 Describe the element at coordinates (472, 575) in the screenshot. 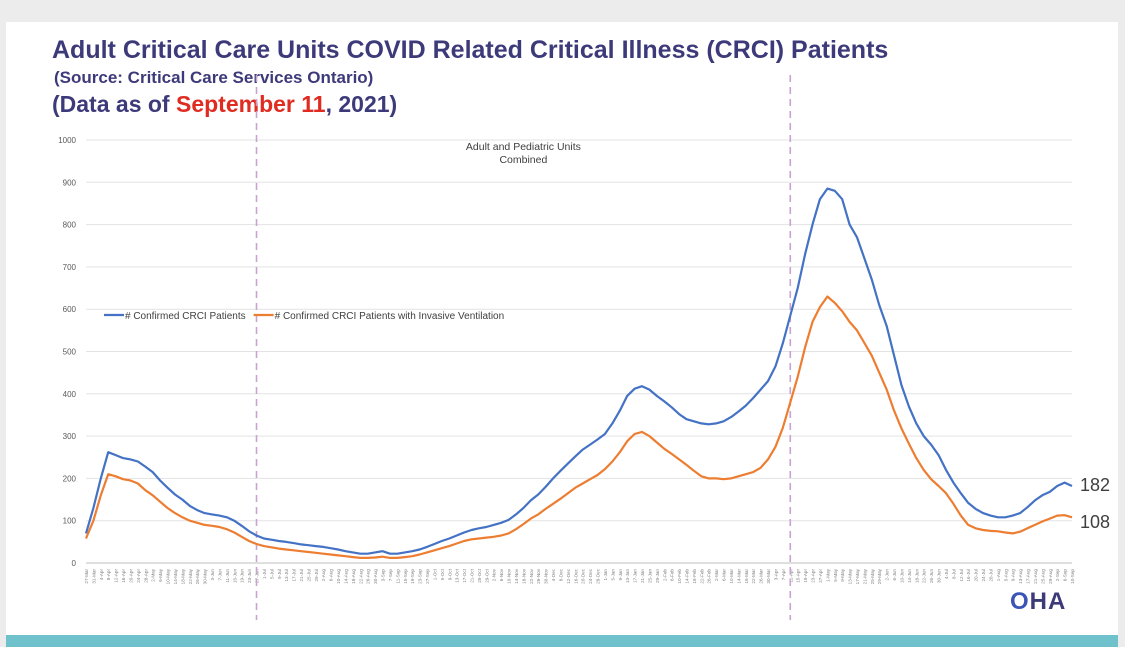

I see `x-tick-label: 21-Oct` at that location.